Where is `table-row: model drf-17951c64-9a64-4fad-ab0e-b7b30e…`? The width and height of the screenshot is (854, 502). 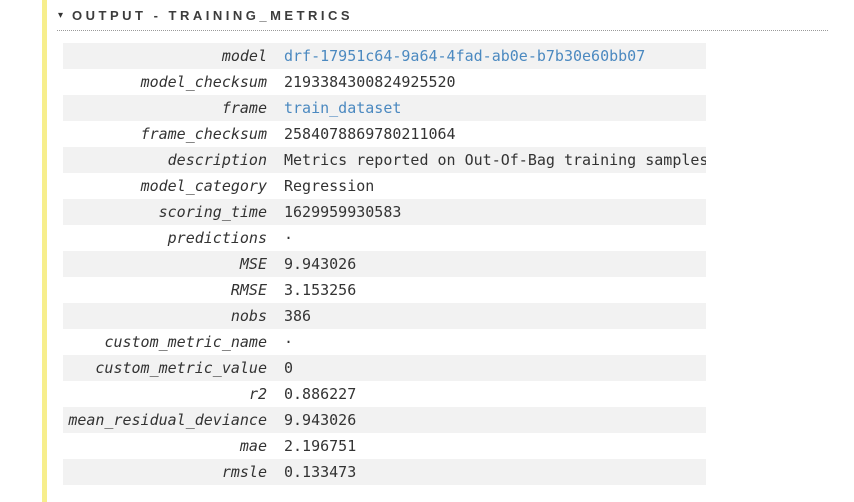 table-row: model drf-17951c64-9a64-4fad-ab0e-b7b30e… is located at coordinates (384, 56).